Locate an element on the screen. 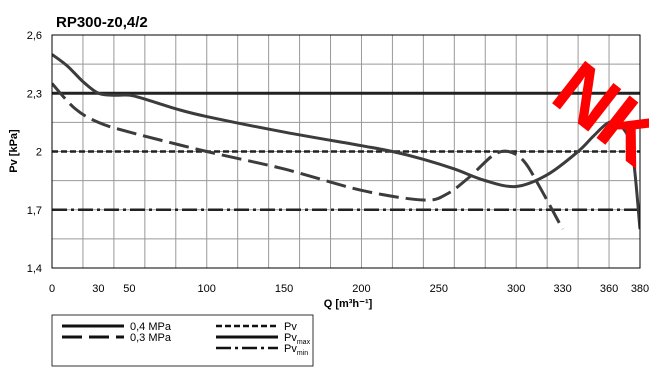 The image size is (649, 368). y-tick-label-4: 2,6 is located at coordinates (34, 36).